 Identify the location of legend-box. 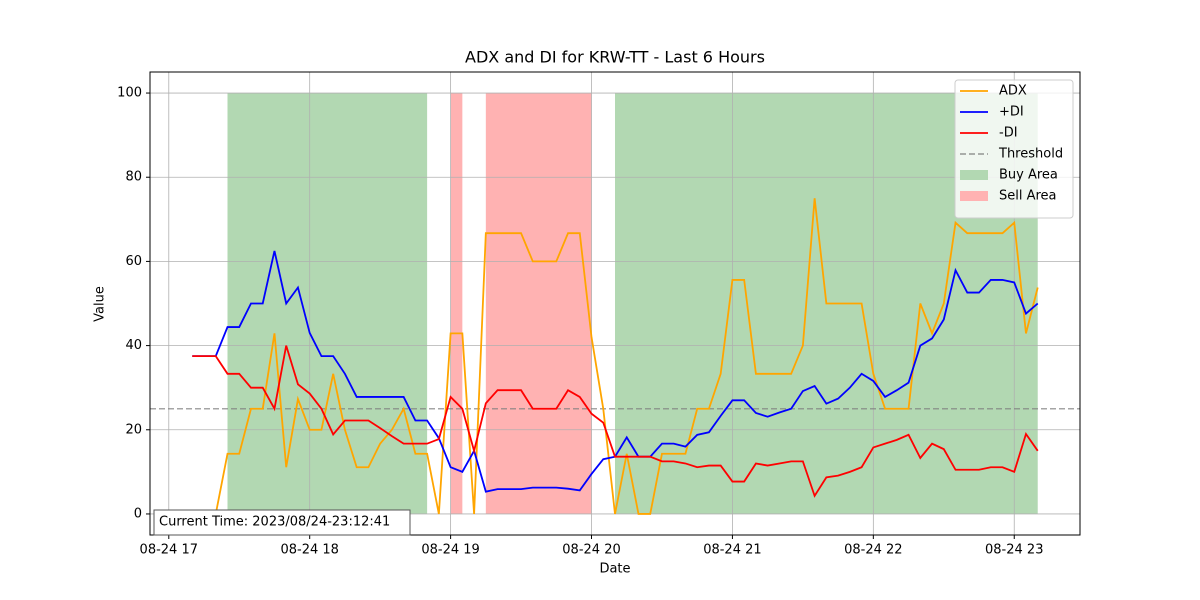
(1014, 149).